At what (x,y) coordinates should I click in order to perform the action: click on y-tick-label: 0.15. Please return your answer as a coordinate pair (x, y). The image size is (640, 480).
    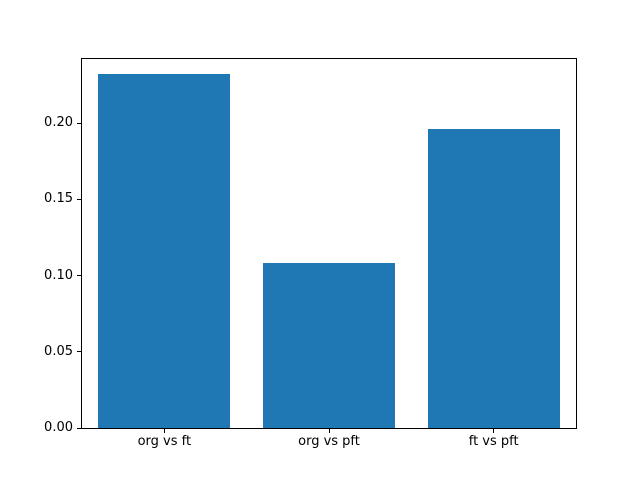
    Looking at the image, I should click on (58, 199).